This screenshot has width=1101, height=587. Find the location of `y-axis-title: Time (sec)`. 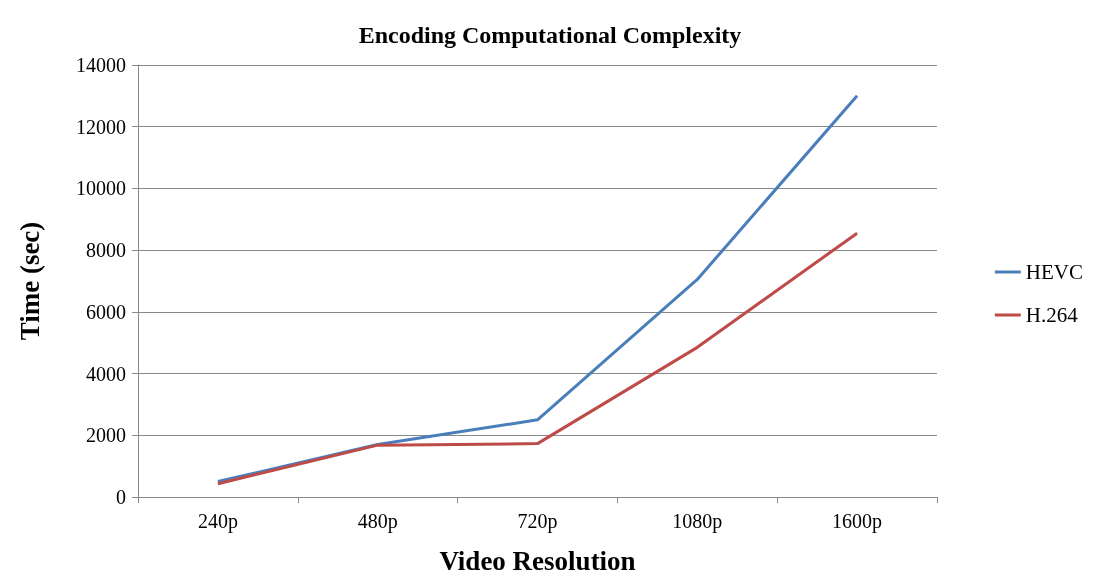

y-axis-title: Time (sec) is located at coordinates (29, 281).